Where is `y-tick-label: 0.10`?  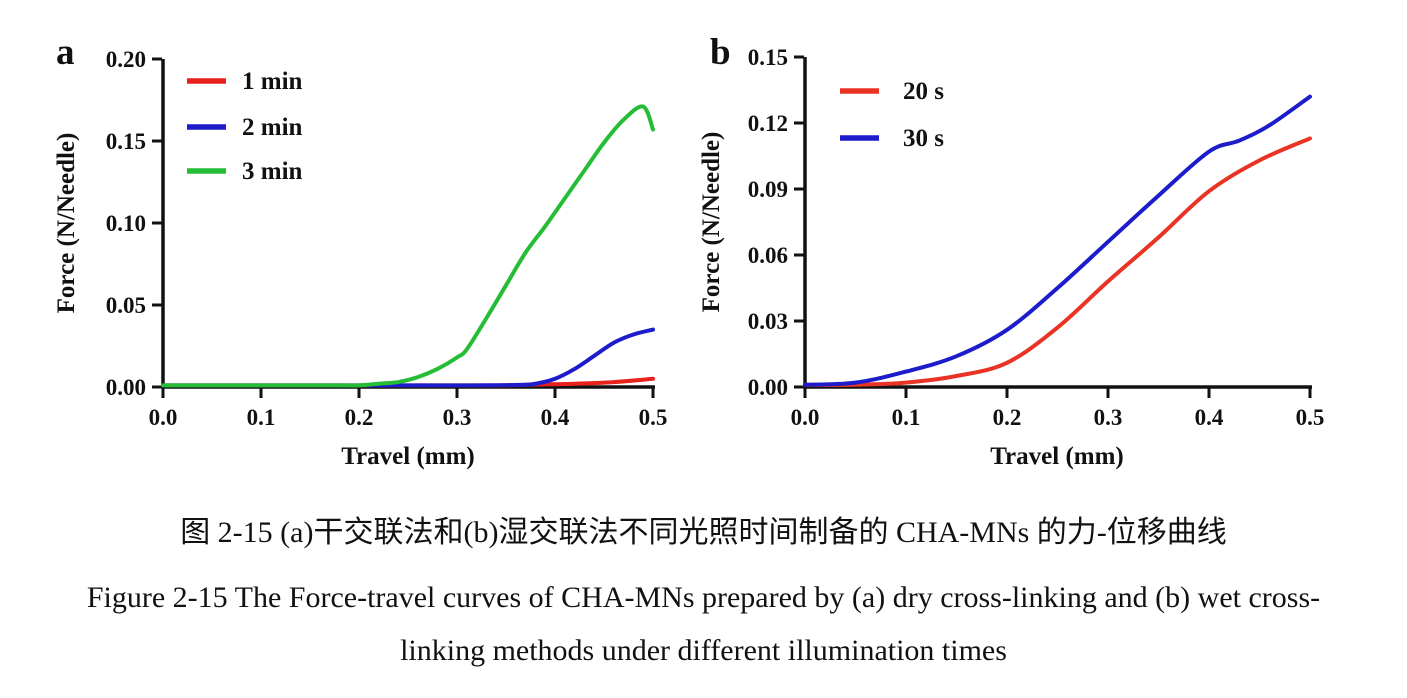
y-tick-label: 0.10 is located at coordinates (126, 223).